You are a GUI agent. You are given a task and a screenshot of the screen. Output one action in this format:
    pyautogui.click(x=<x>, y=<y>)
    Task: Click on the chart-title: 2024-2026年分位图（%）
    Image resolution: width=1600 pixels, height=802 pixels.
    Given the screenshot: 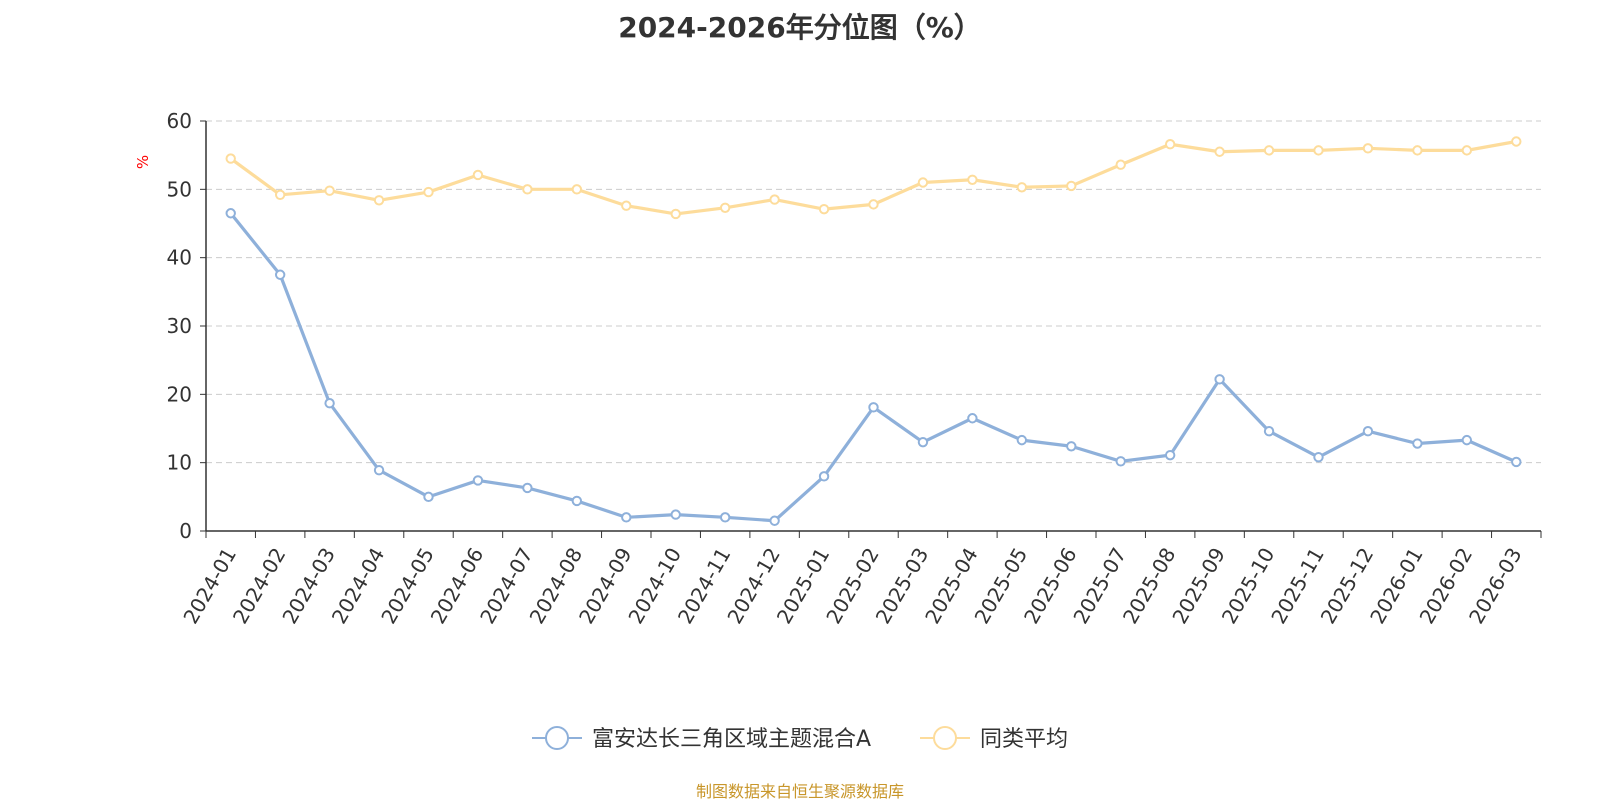 What is the action you would take?
    pyautogui.click(x=800, y=27)
    